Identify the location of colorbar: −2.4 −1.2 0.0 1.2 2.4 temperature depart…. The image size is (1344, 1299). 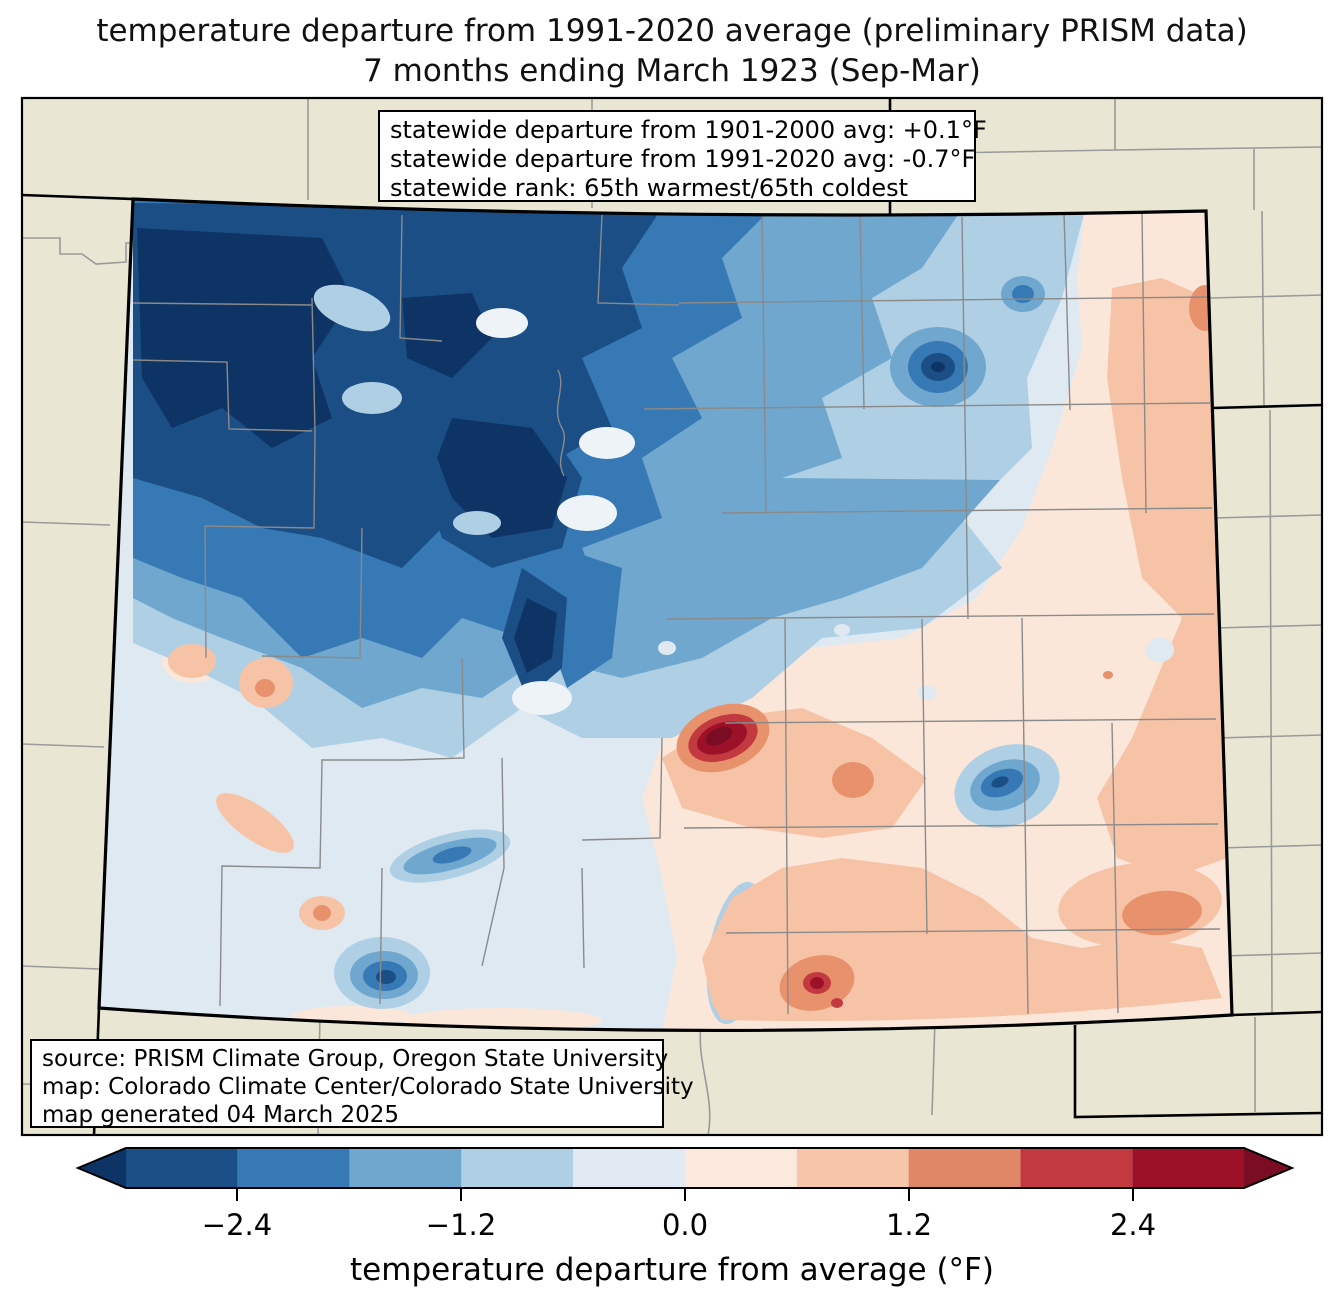
(685, 1217).